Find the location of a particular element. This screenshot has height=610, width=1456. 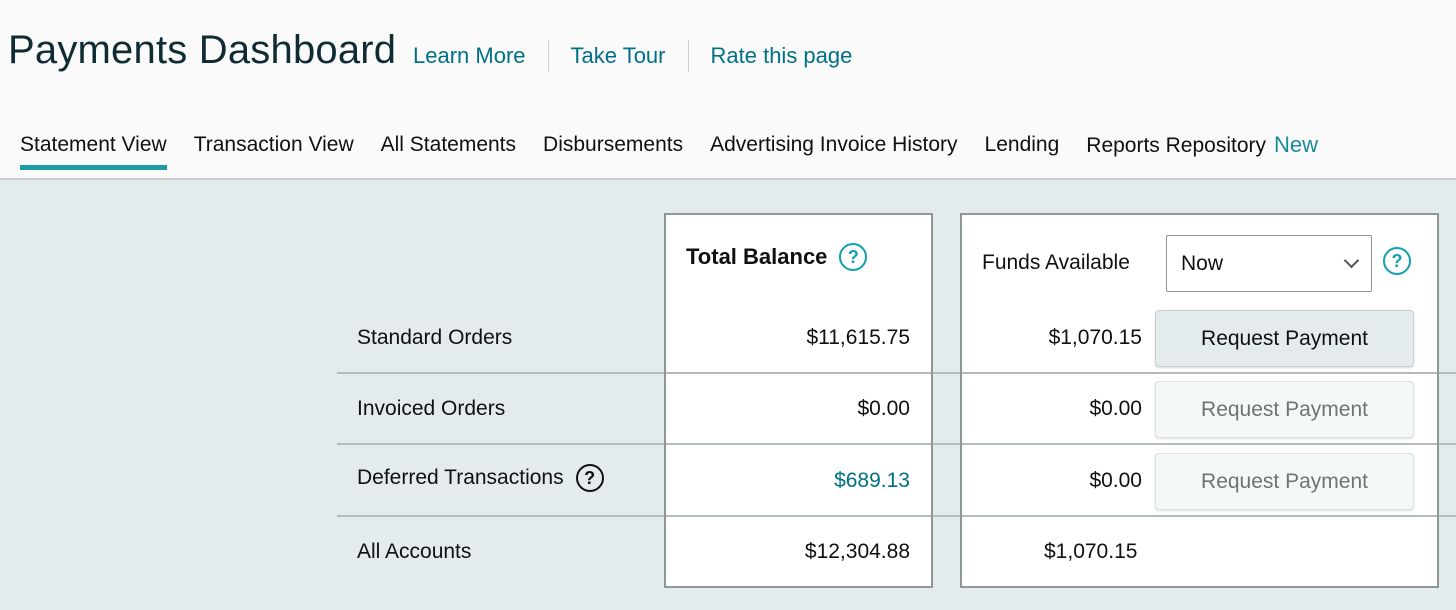

deferred-transactions-label: Deferred Transactions is located at coordinates (460, 477).